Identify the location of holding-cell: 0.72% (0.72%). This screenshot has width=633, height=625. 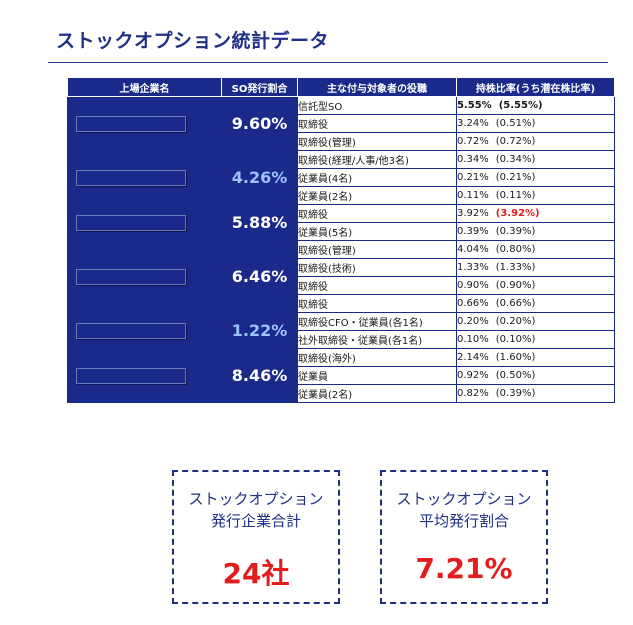
(535, 141).